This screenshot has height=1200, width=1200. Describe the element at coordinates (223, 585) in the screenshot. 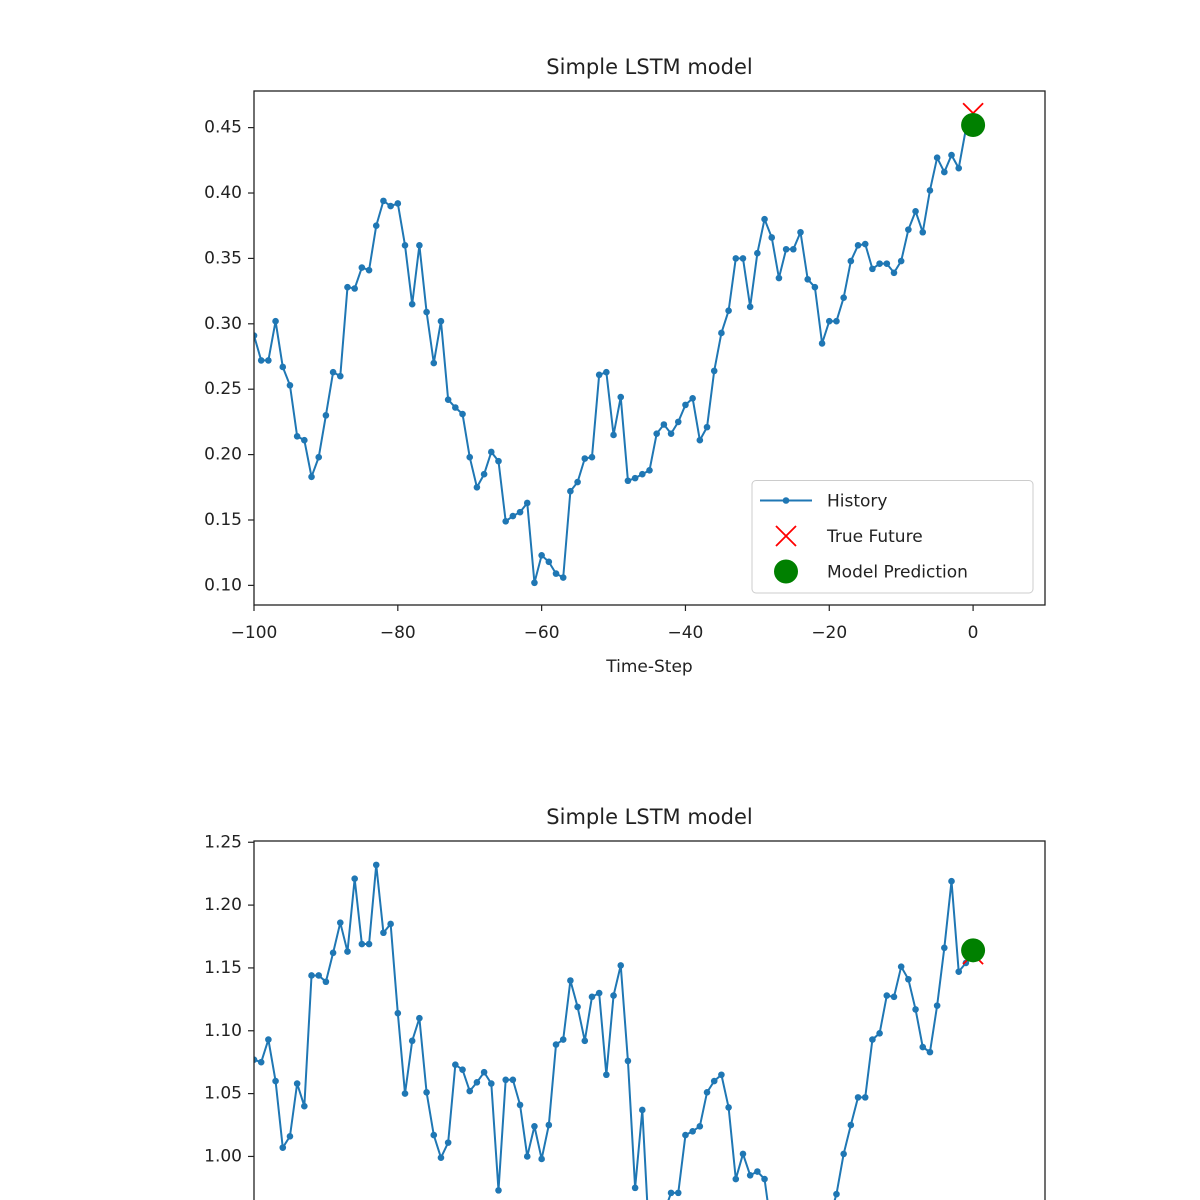

I see `y-tick-label: 0.10` at that location.